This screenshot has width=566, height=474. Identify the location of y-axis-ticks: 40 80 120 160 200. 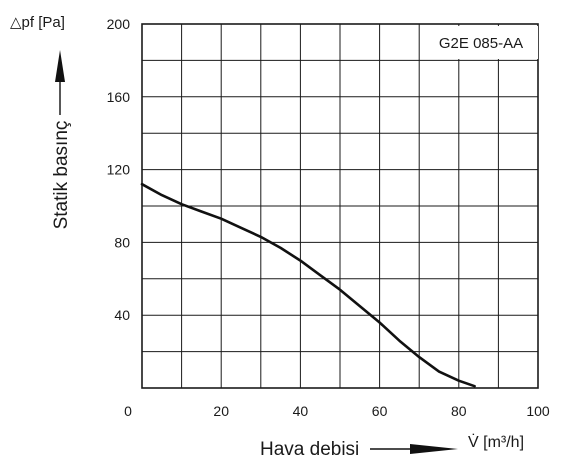
(119, 169).